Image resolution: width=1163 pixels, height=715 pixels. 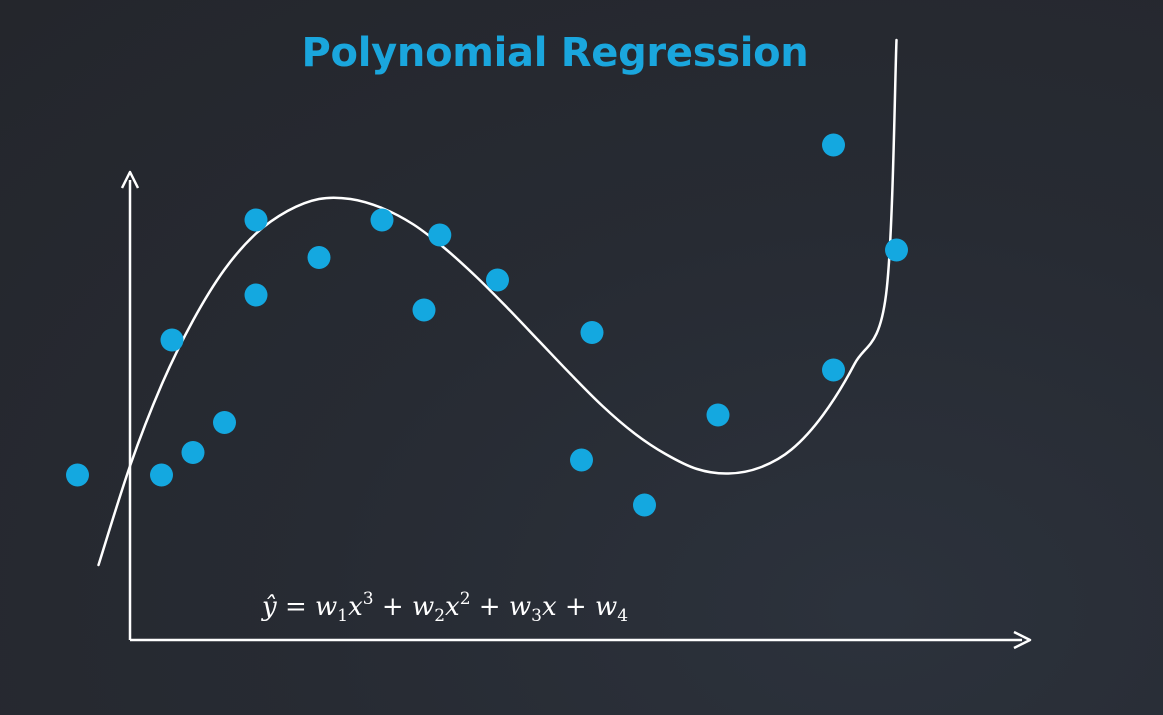 I want to click on chart-title: Polynomial Regression, so click(x=555, y=53).